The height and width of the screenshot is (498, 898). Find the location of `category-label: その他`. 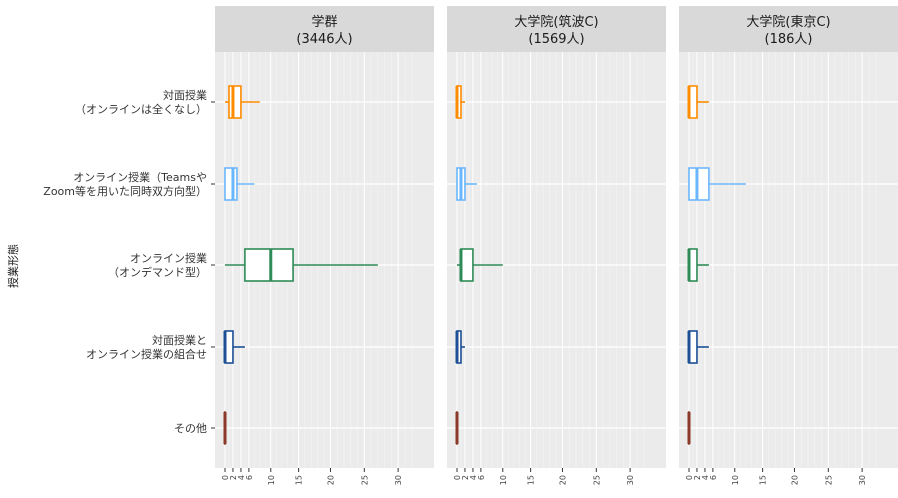

category-label: その他 is located at coordinates (190, 428).